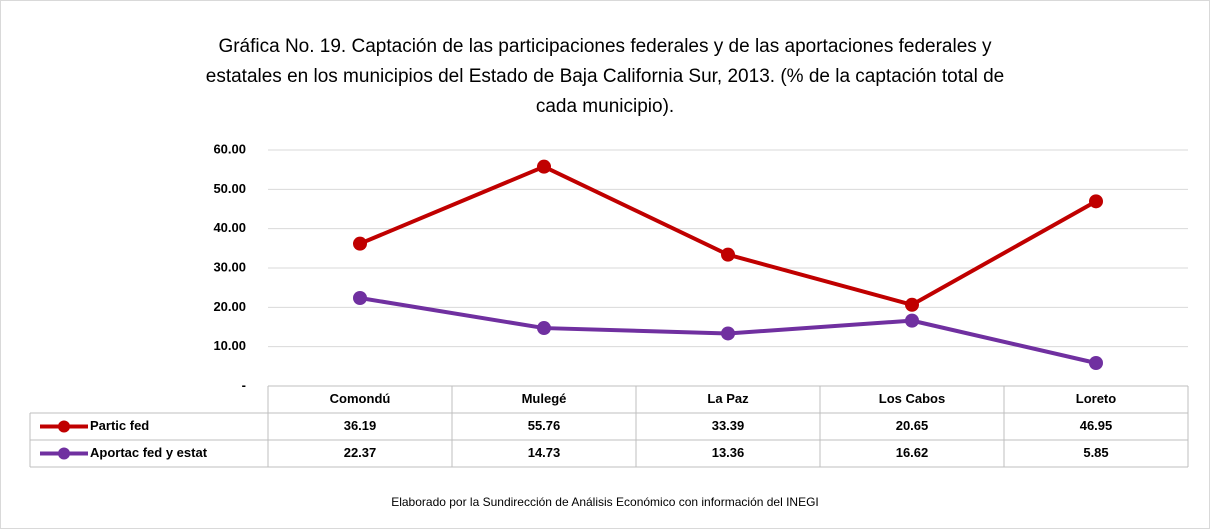 The width and height of the screenshot is (1210, 529). Describe the element at coordinates (229, 266) in the screenshot. I see `y-tick-label: 30.00` at that location.